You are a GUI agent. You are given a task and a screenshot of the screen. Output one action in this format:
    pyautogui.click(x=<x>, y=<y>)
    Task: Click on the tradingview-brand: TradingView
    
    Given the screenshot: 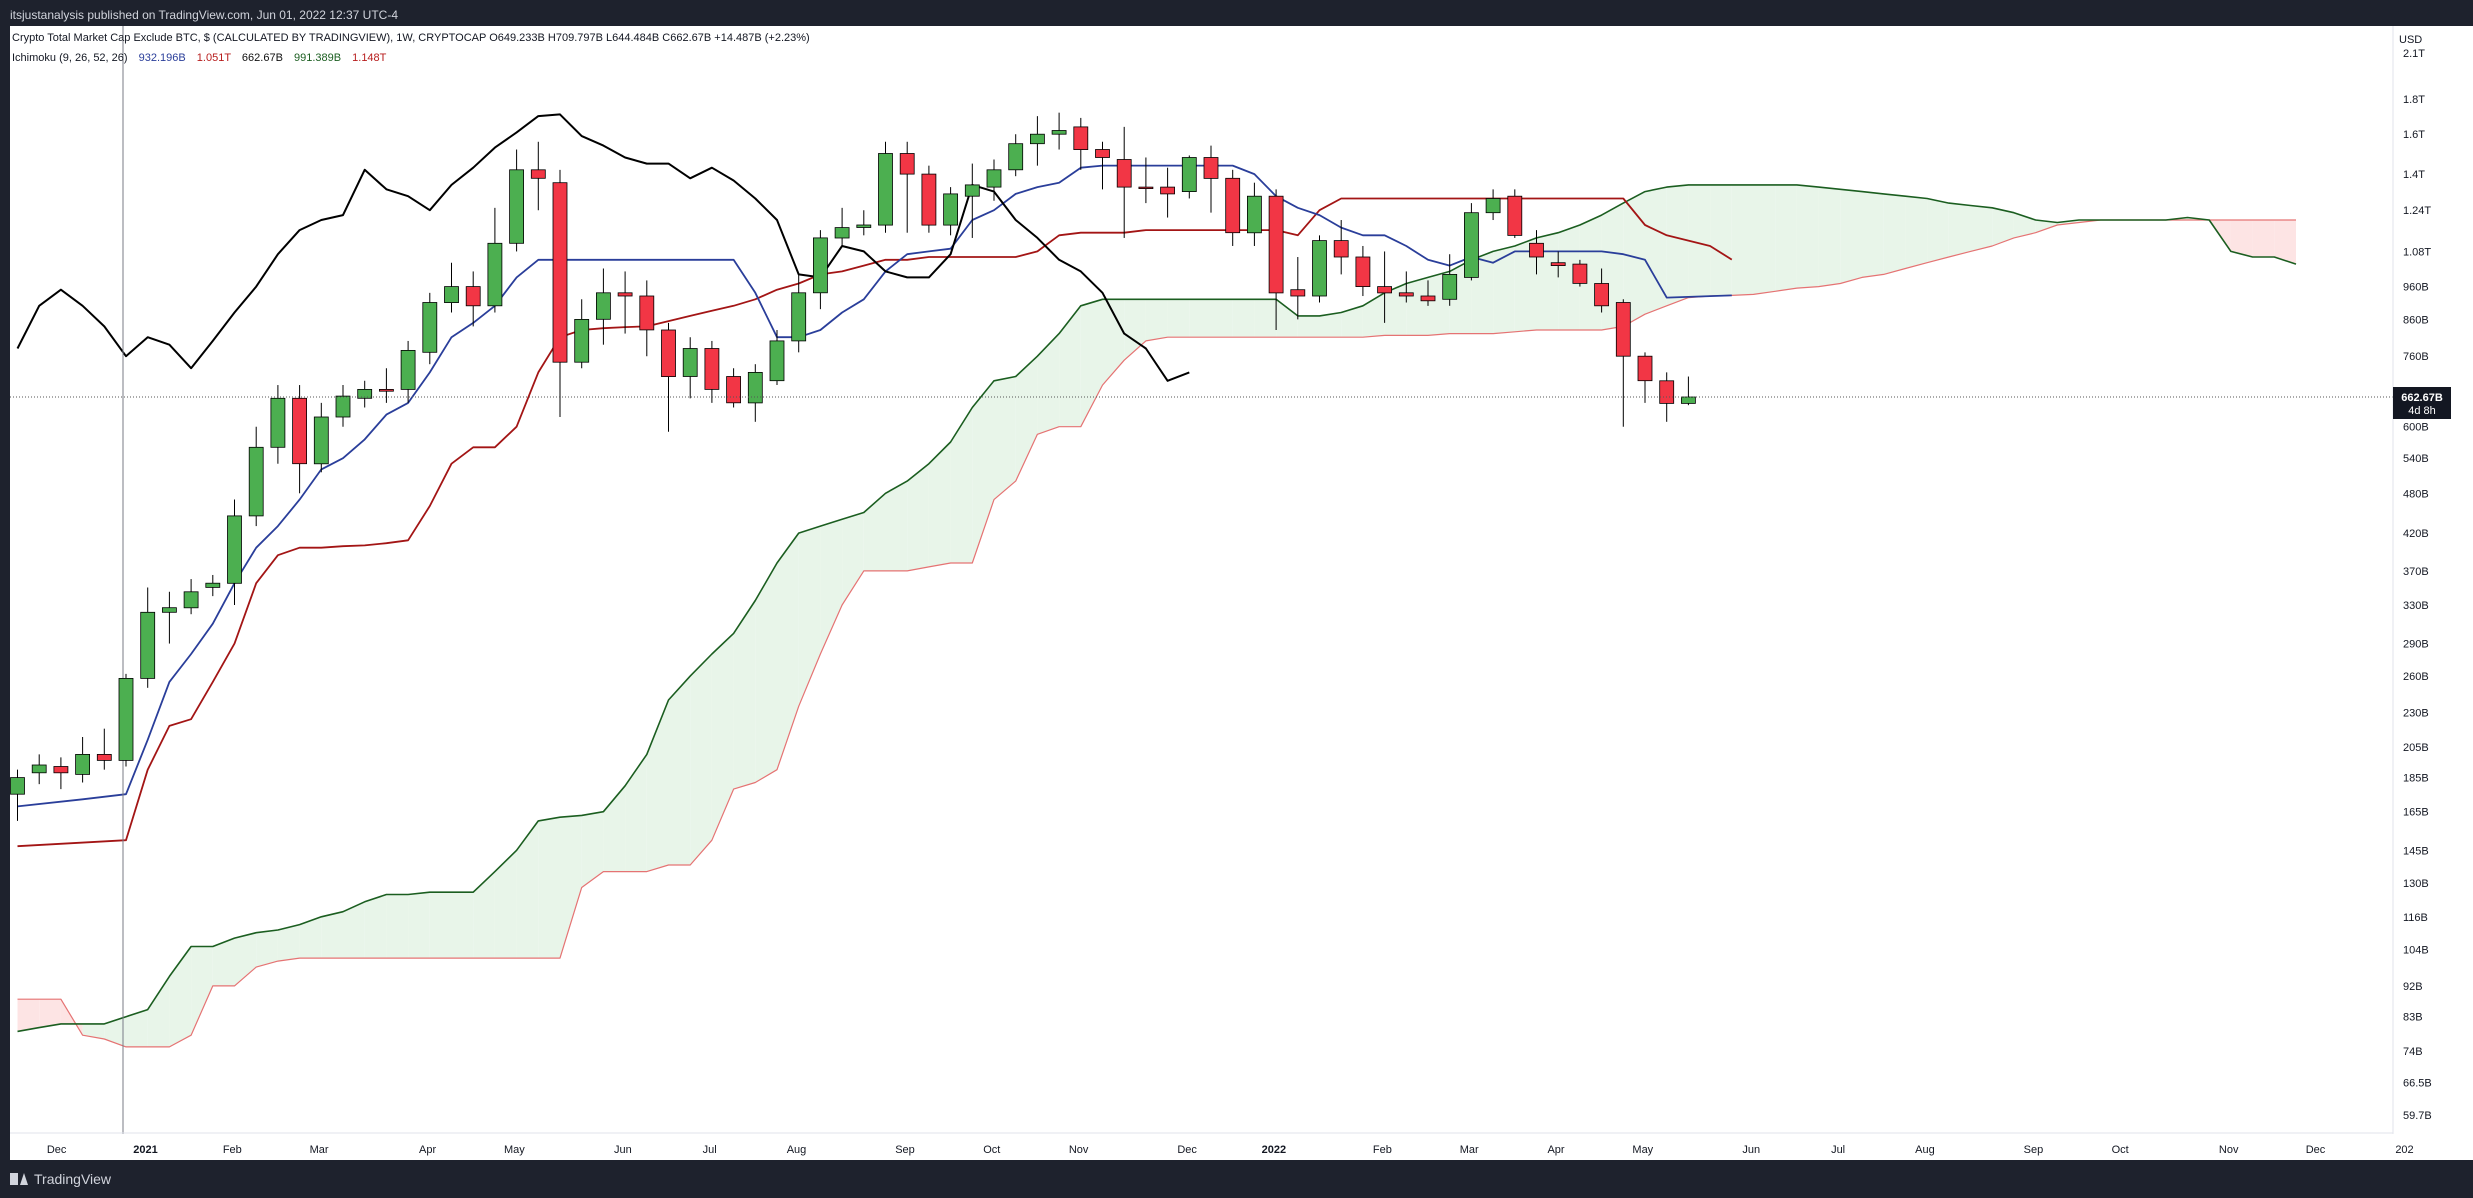 What is the action you would take?
    pyautogui.click(x=73, y=1179)
    